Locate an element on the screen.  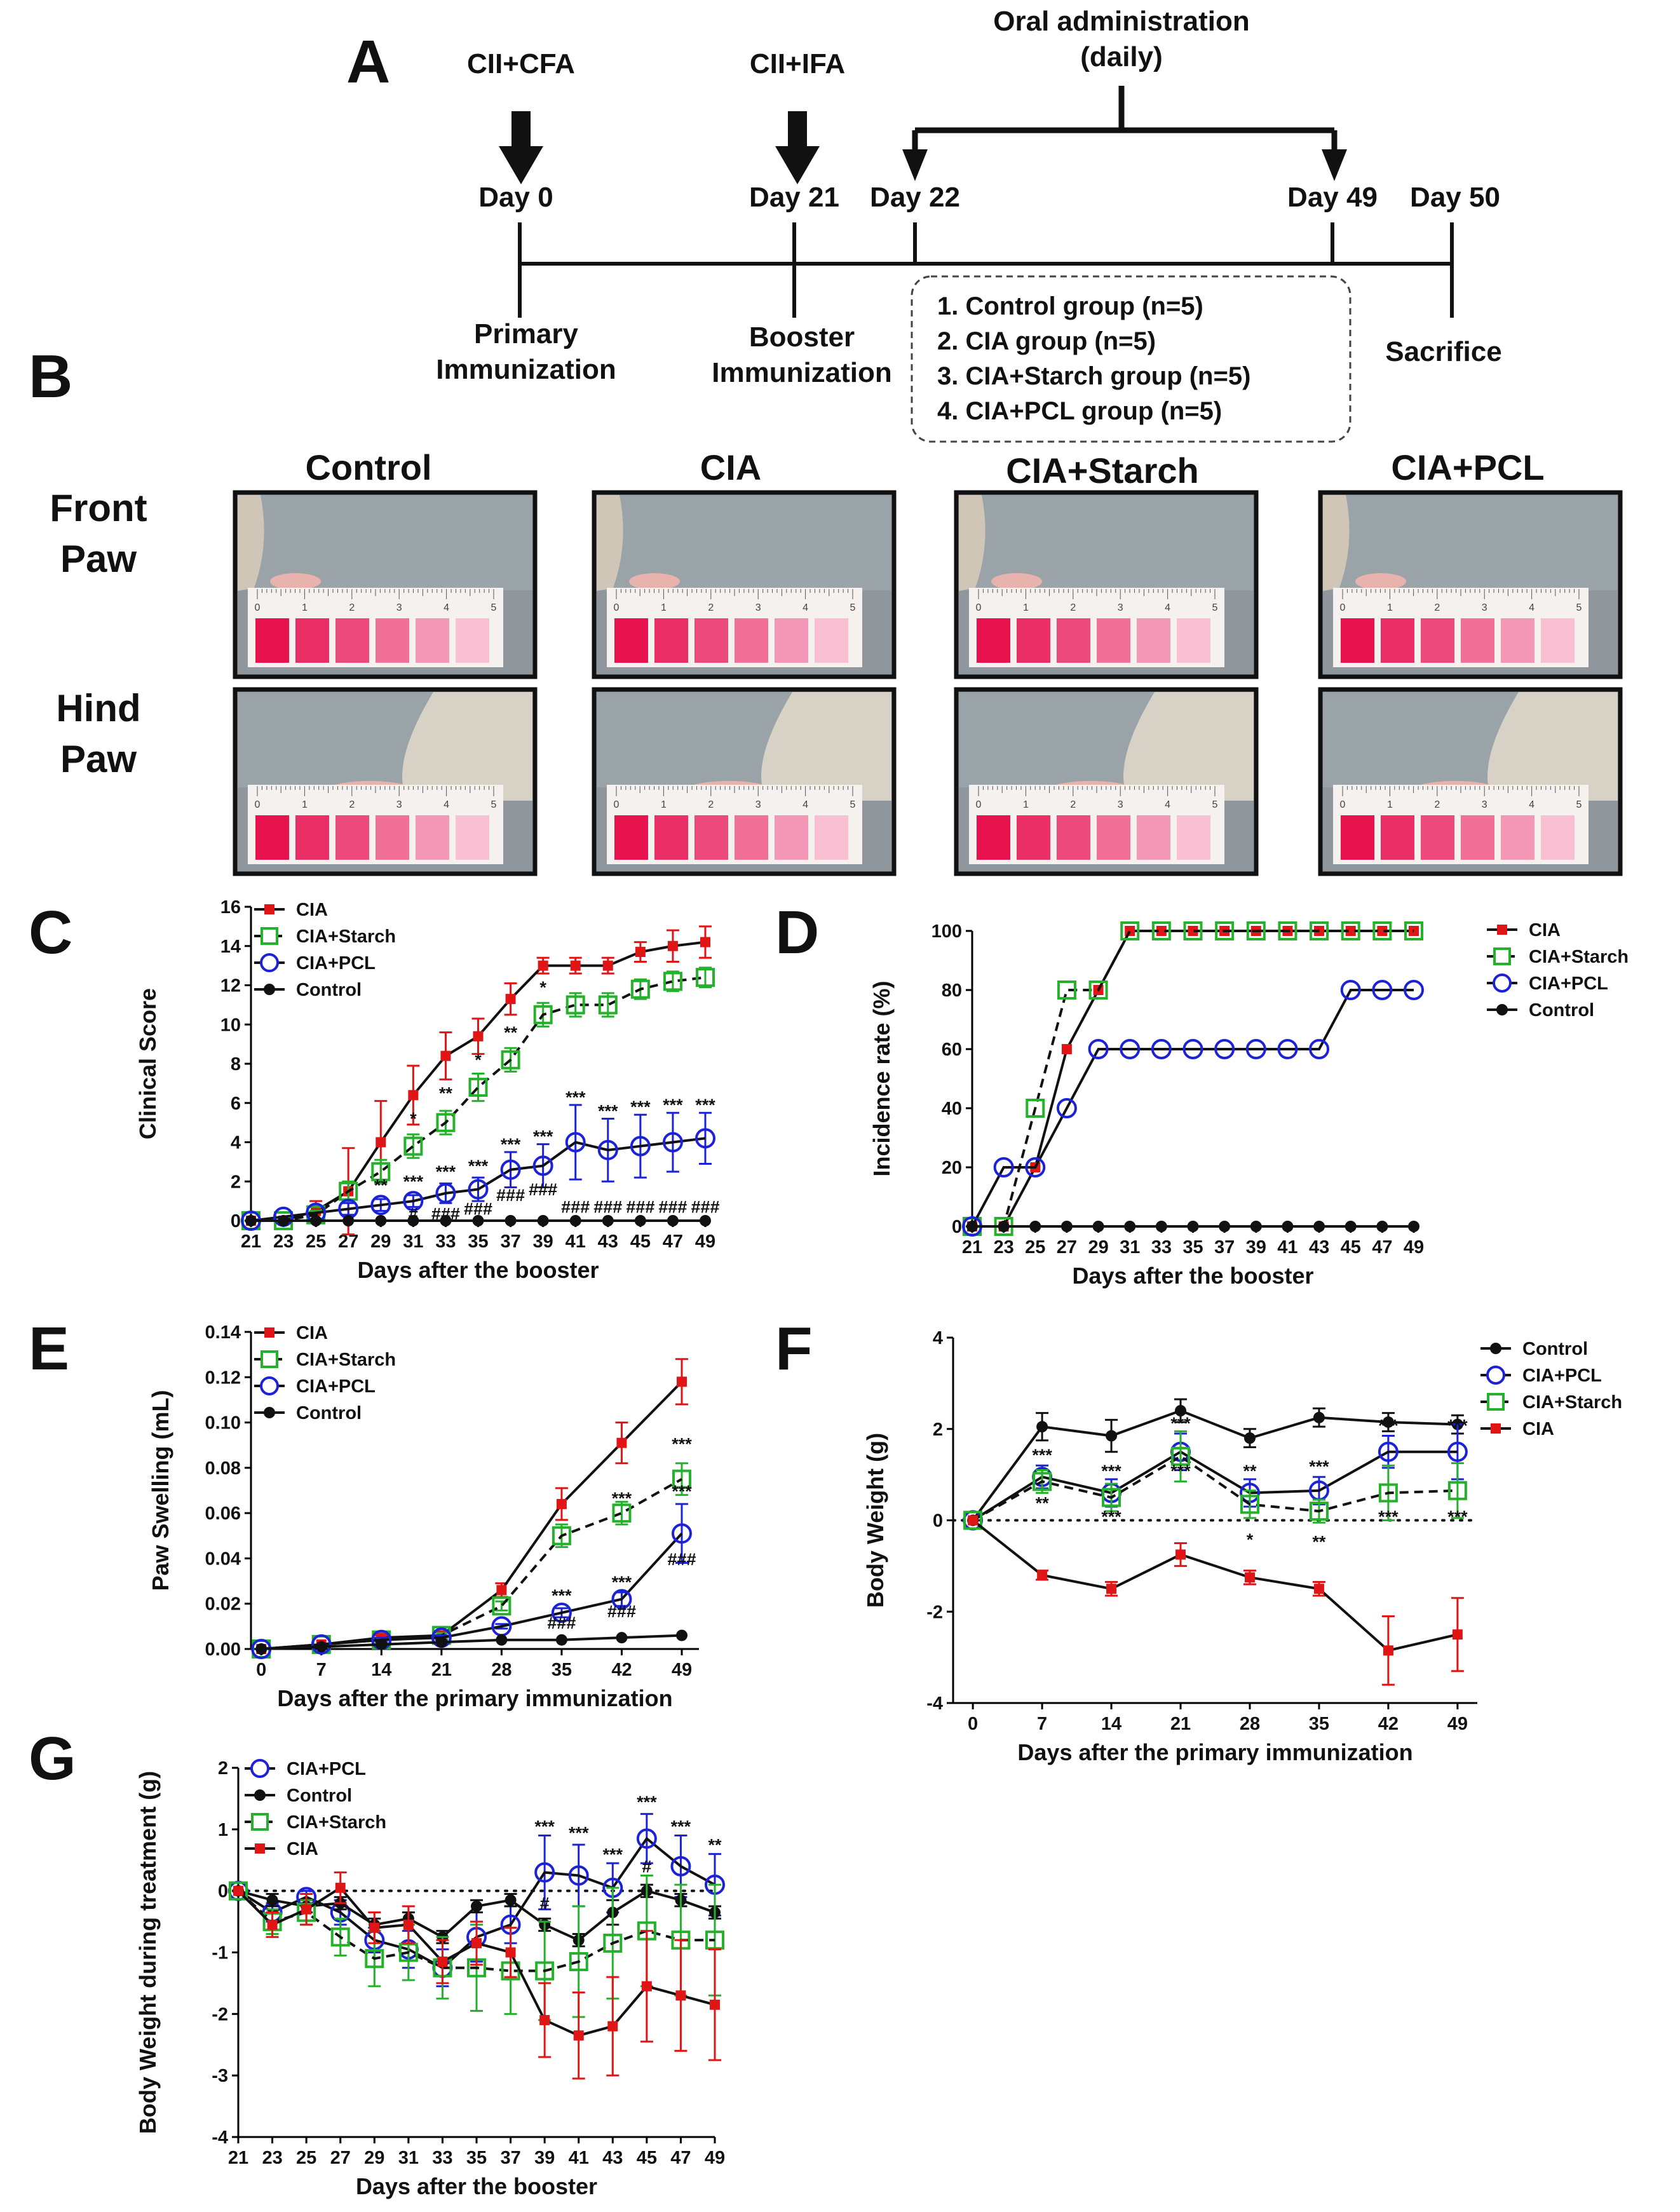
row-label-hind: Hind is located at coordinates (98, 708).